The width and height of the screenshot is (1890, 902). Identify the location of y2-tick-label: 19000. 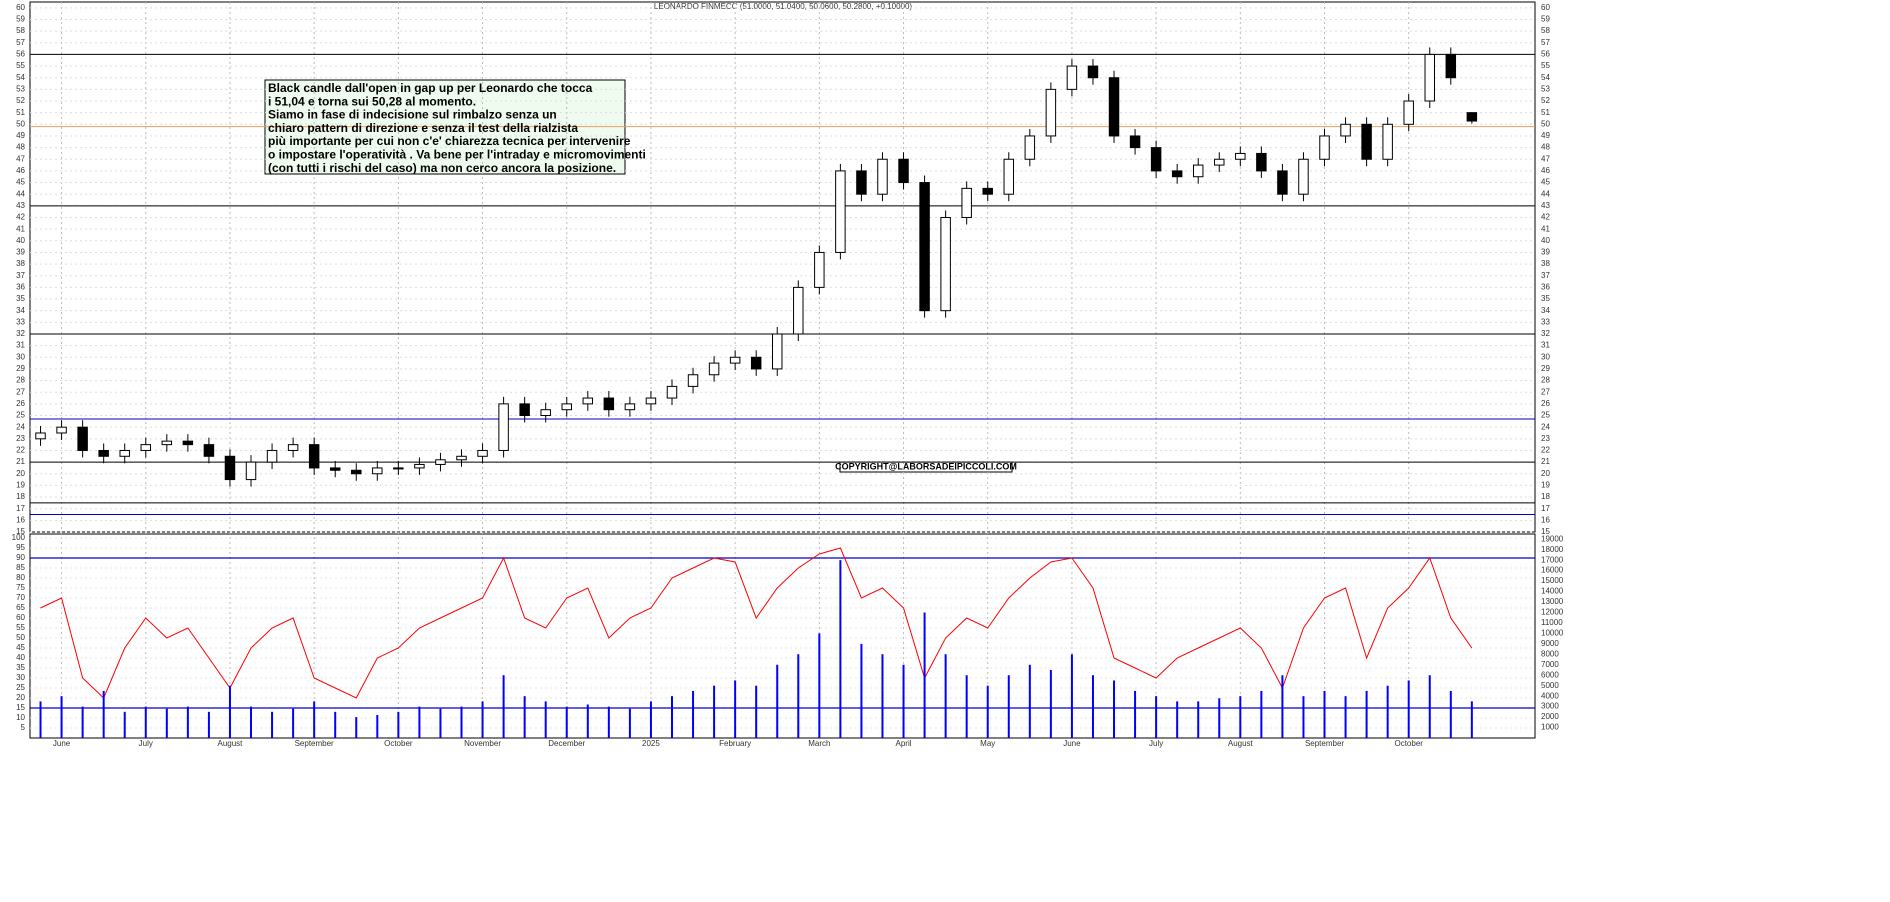
(1552, 538).